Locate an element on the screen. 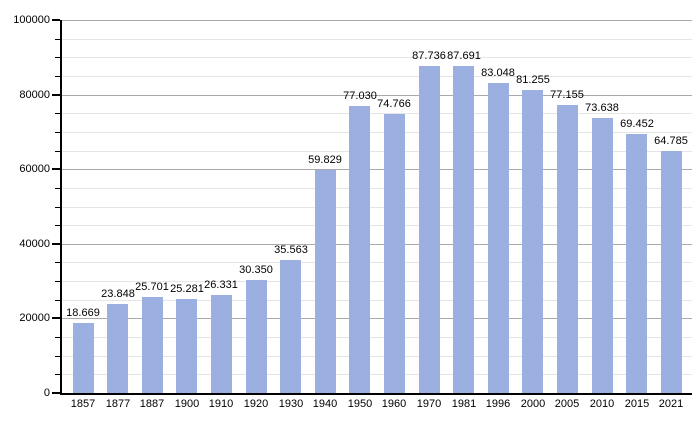 Image resolution: width=700 pixels, height=425 pixels. bar-value-label: 73.638 is located at coordinates (602, 108).